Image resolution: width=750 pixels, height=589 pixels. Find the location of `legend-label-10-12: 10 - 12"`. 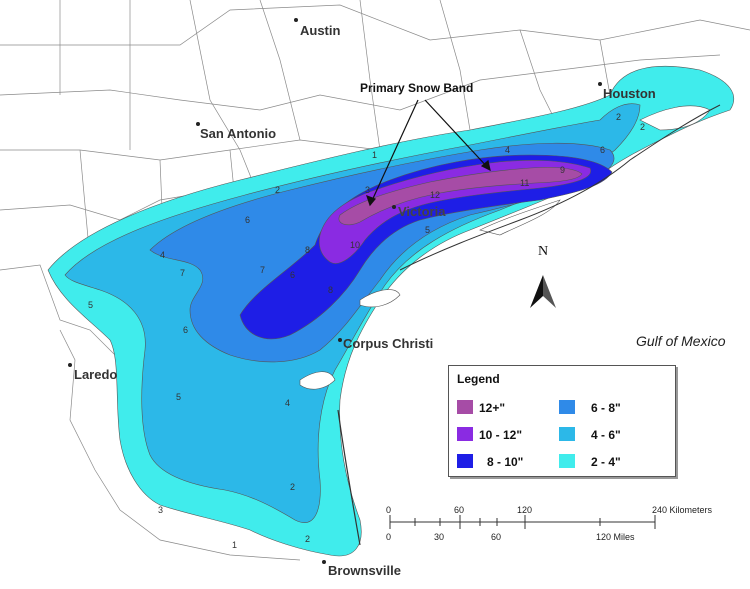

legend-label-10-12: 10 - 12" is located at coordinates (501, 435).